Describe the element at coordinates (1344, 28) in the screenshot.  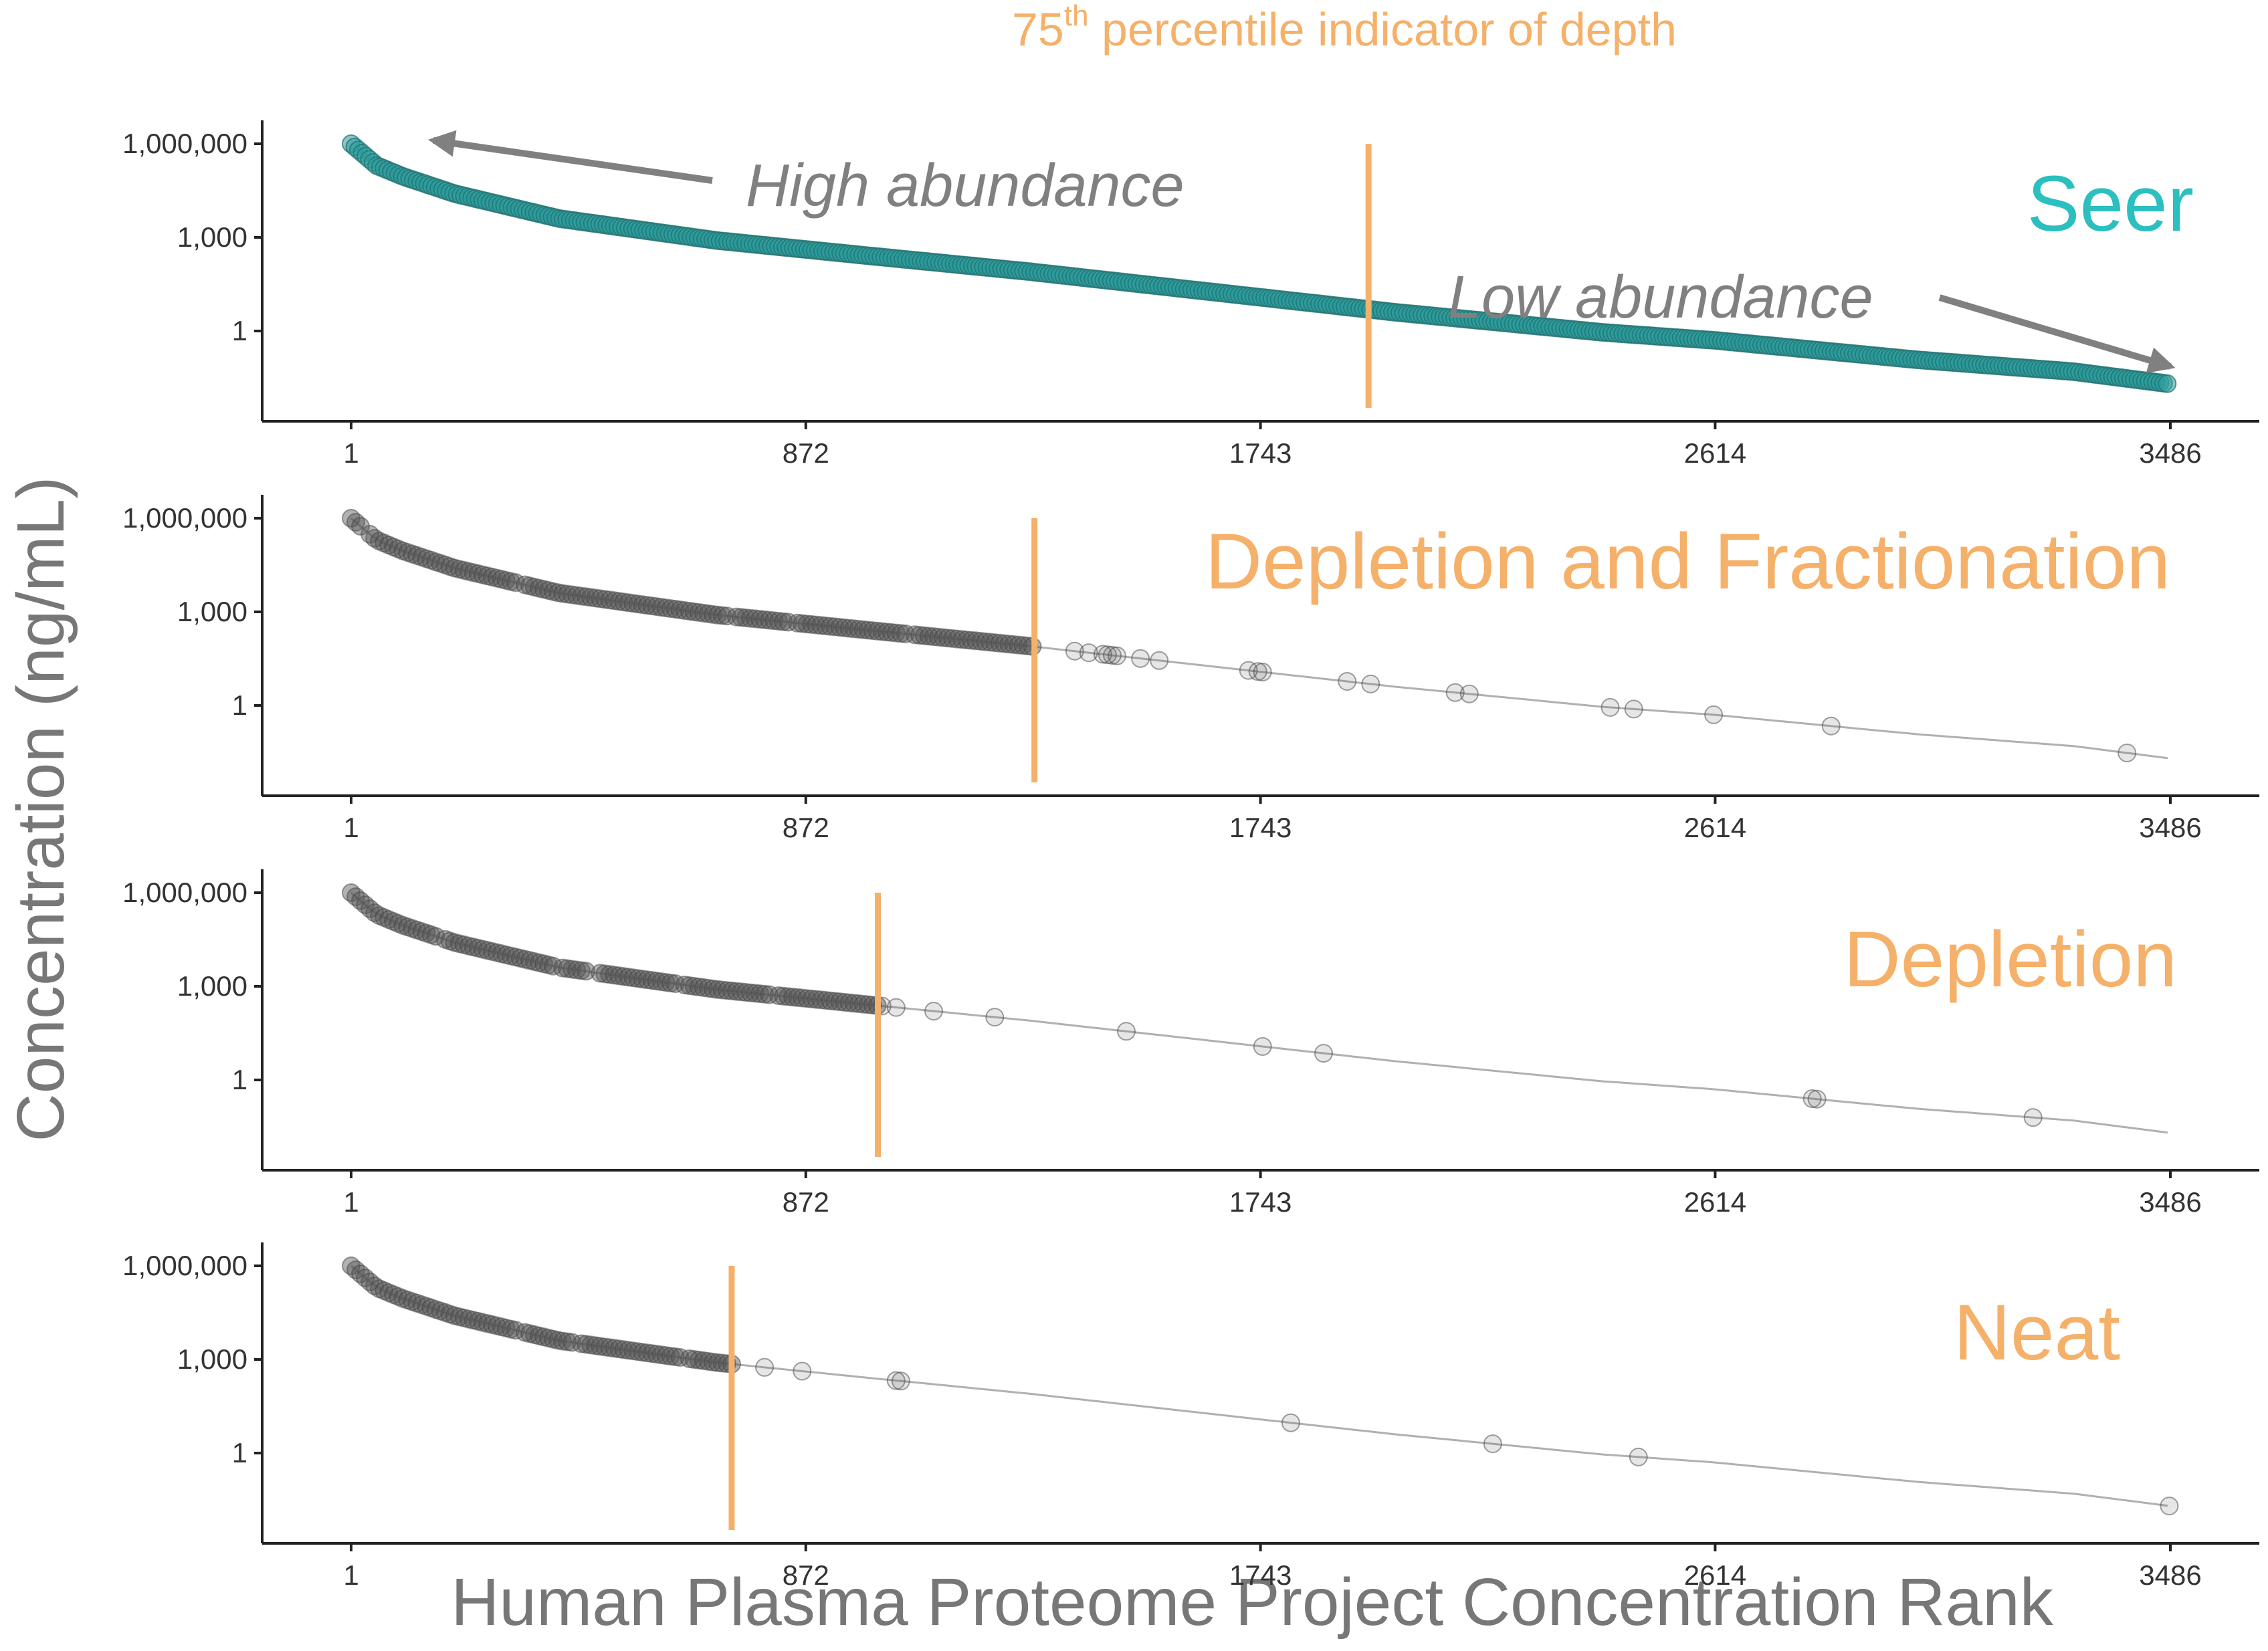
I see `chart-title: 75th percentile indicator of depth` at that location.